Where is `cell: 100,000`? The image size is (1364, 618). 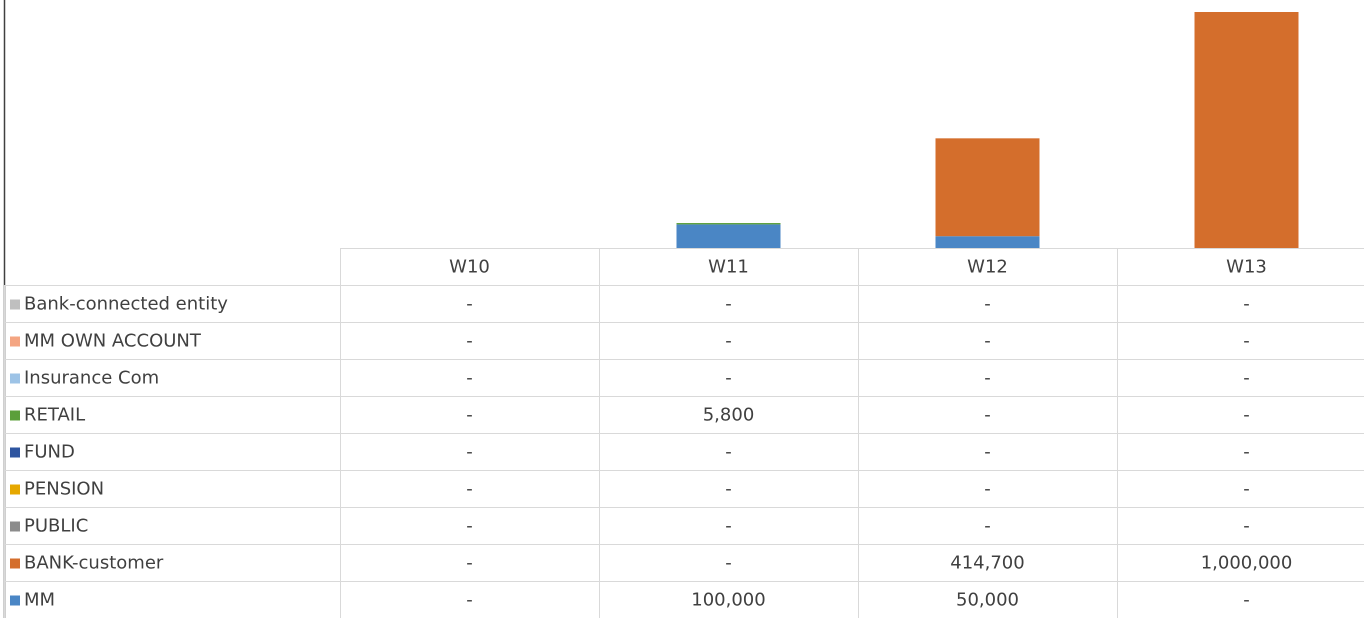 cell: 100,000 is located at coordinates (728, 600).